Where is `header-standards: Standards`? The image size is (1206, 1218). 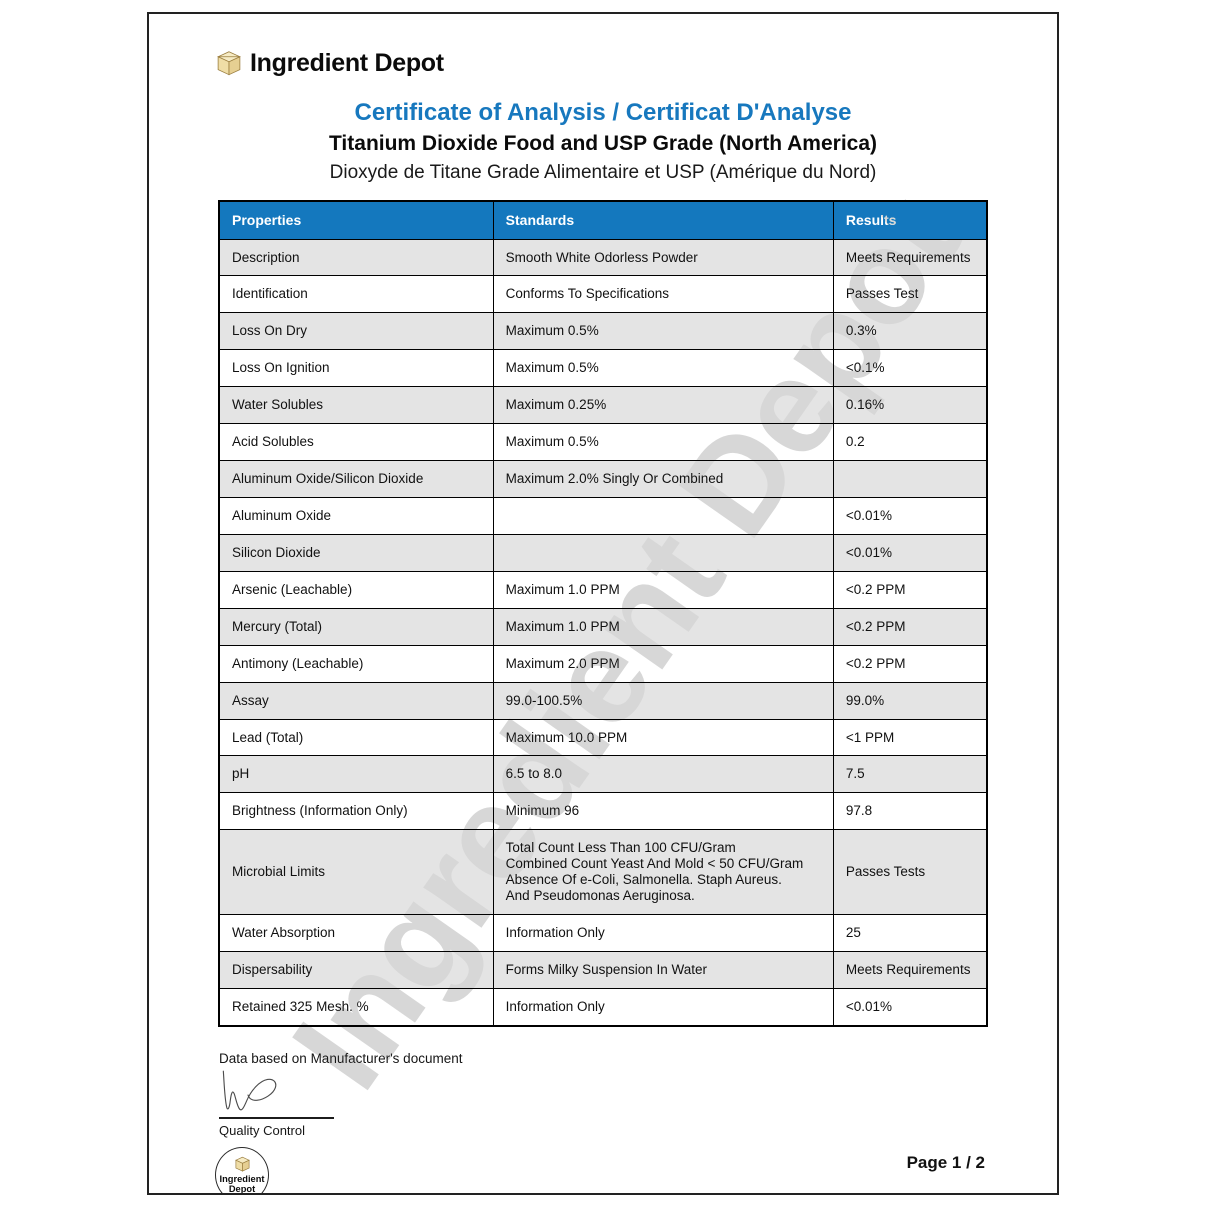
header-standards: Standards is located at coordinates (663, 220).